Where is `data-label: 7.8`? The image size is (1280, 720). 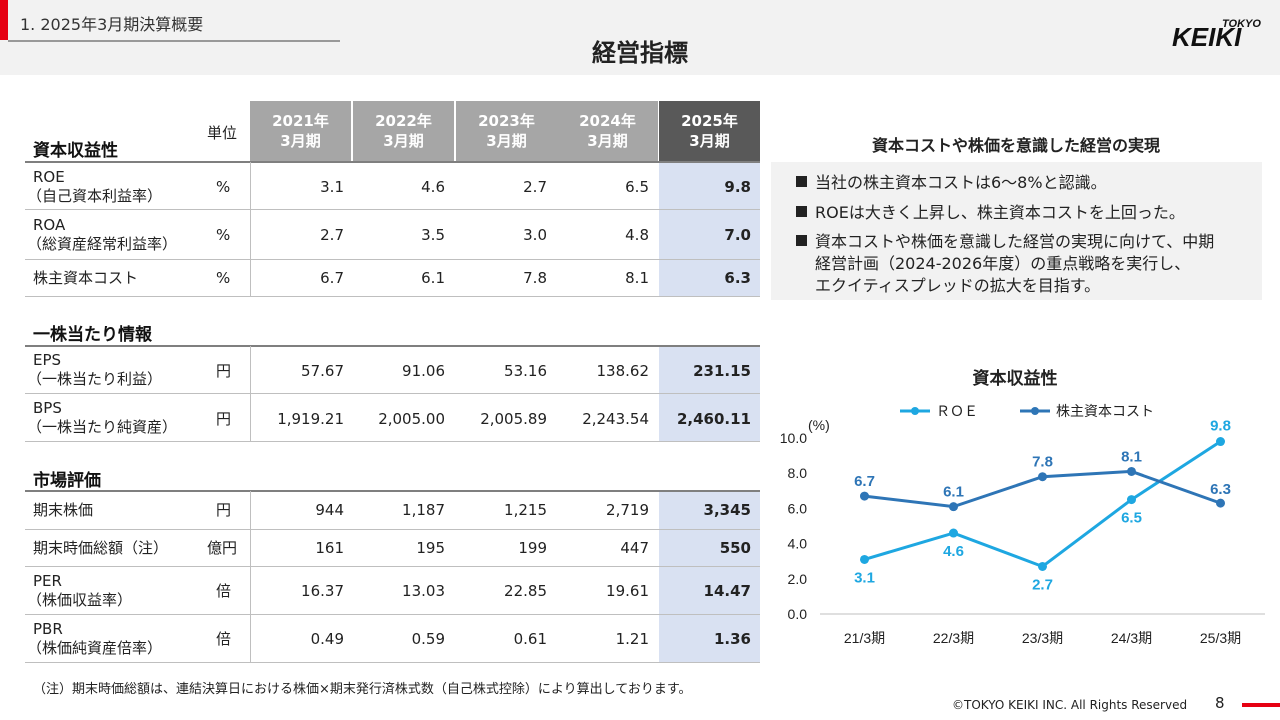
data-label: 7.8 is located at coordinates (1042, 462).